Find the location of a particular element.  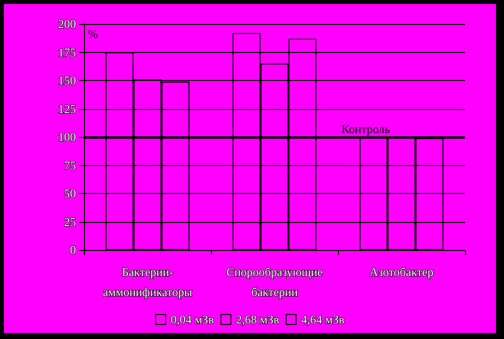

y-tick-label: 25 is located at coordinates (70, 221).